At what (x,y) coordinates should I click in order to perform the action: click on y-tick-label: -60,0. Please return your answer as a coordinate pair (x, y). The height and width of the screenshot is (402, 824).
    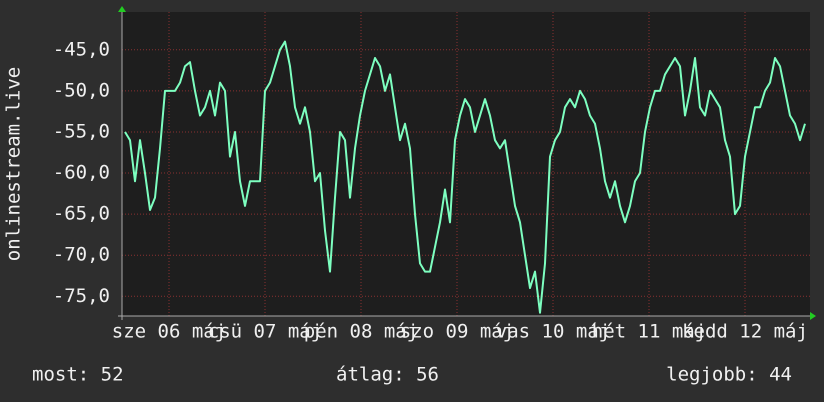
    Looking at the image, I should click on (81, 173).